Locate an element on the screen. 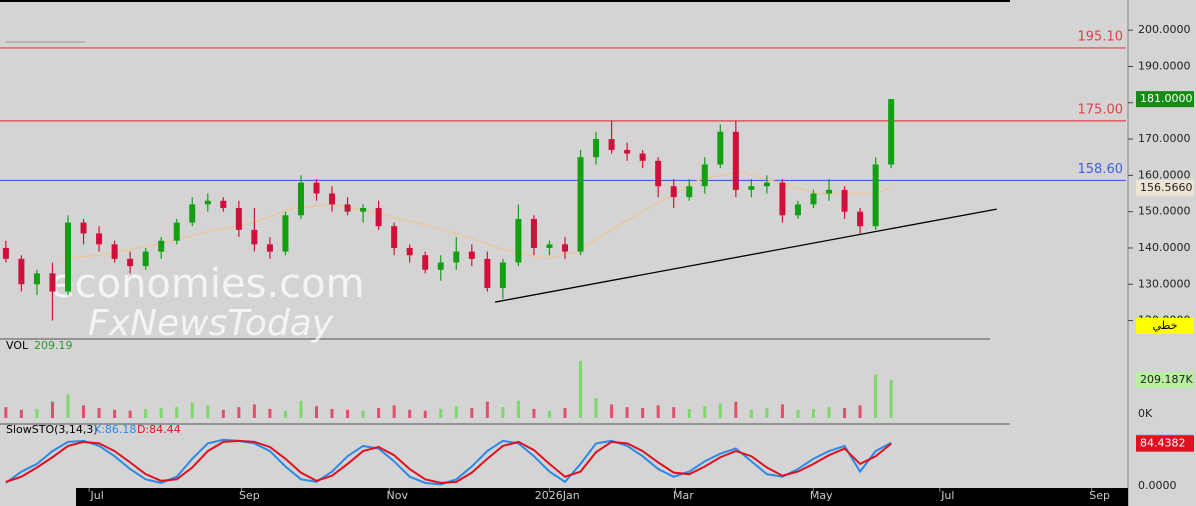  y-tick-label: 150.0000 is located at coordinates (1164, 211).